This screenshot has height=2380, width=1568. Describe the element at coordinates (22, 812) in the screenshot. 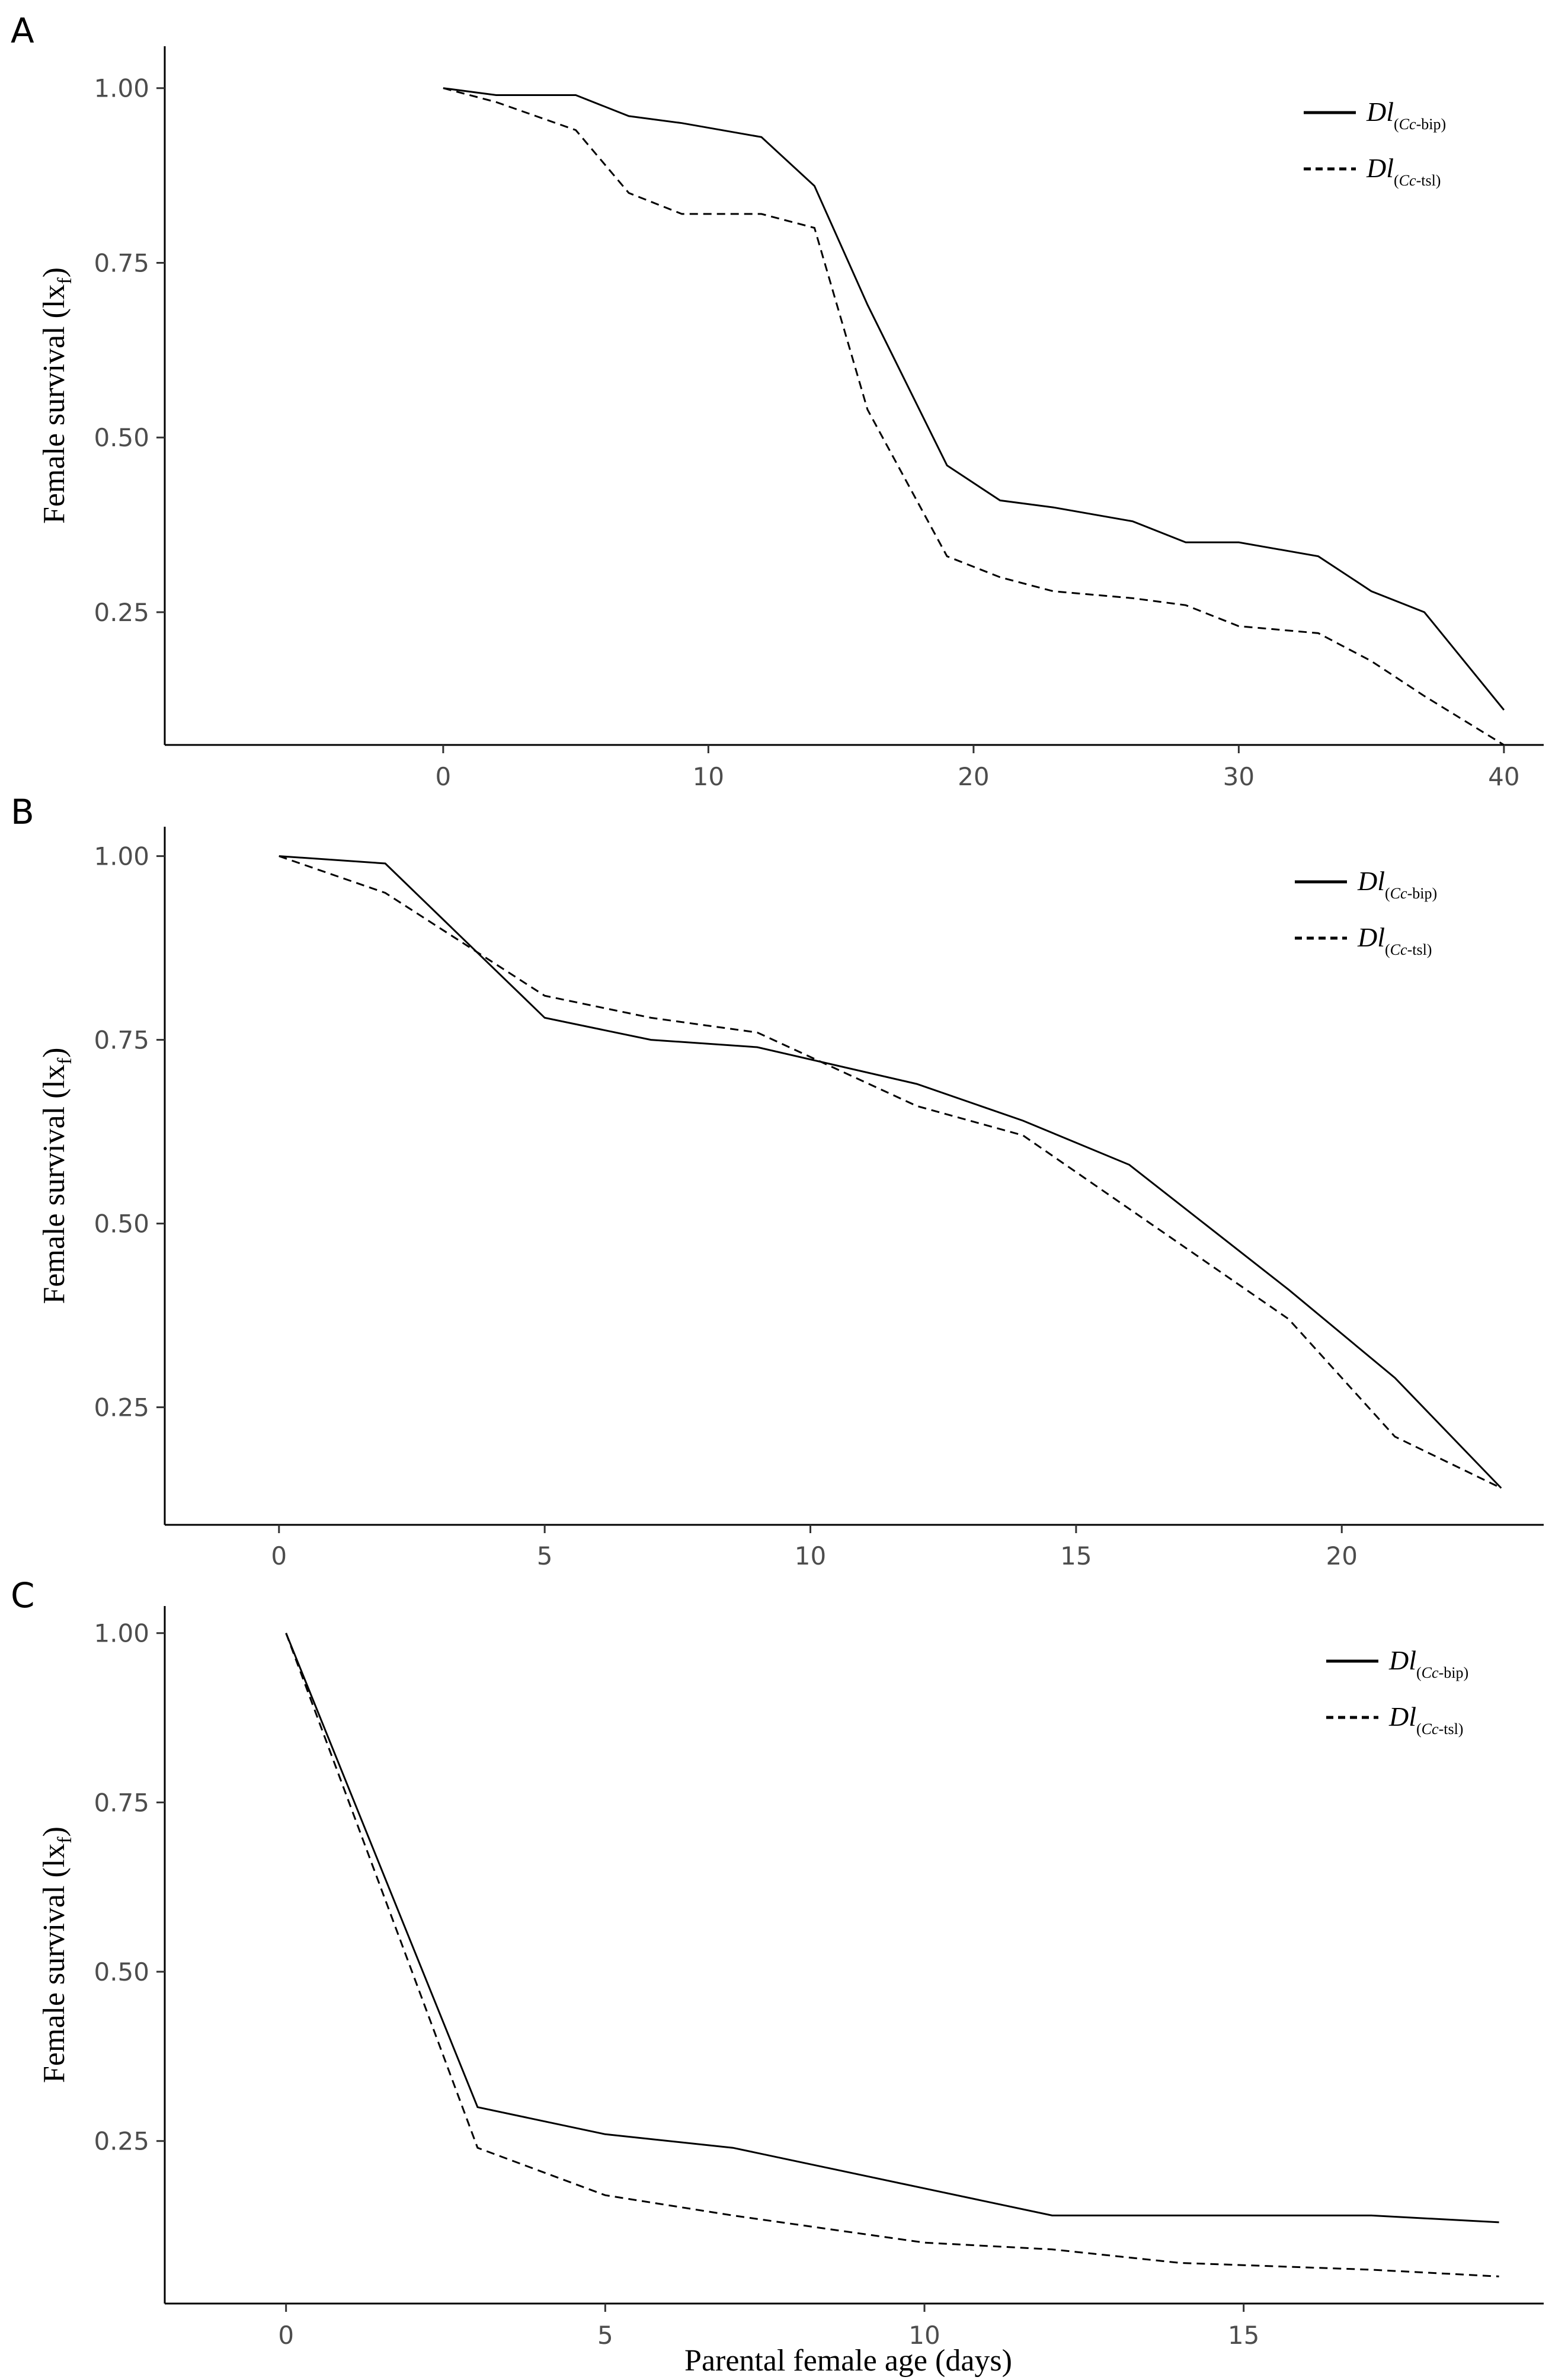

I see `panel-letter: B` at that location.